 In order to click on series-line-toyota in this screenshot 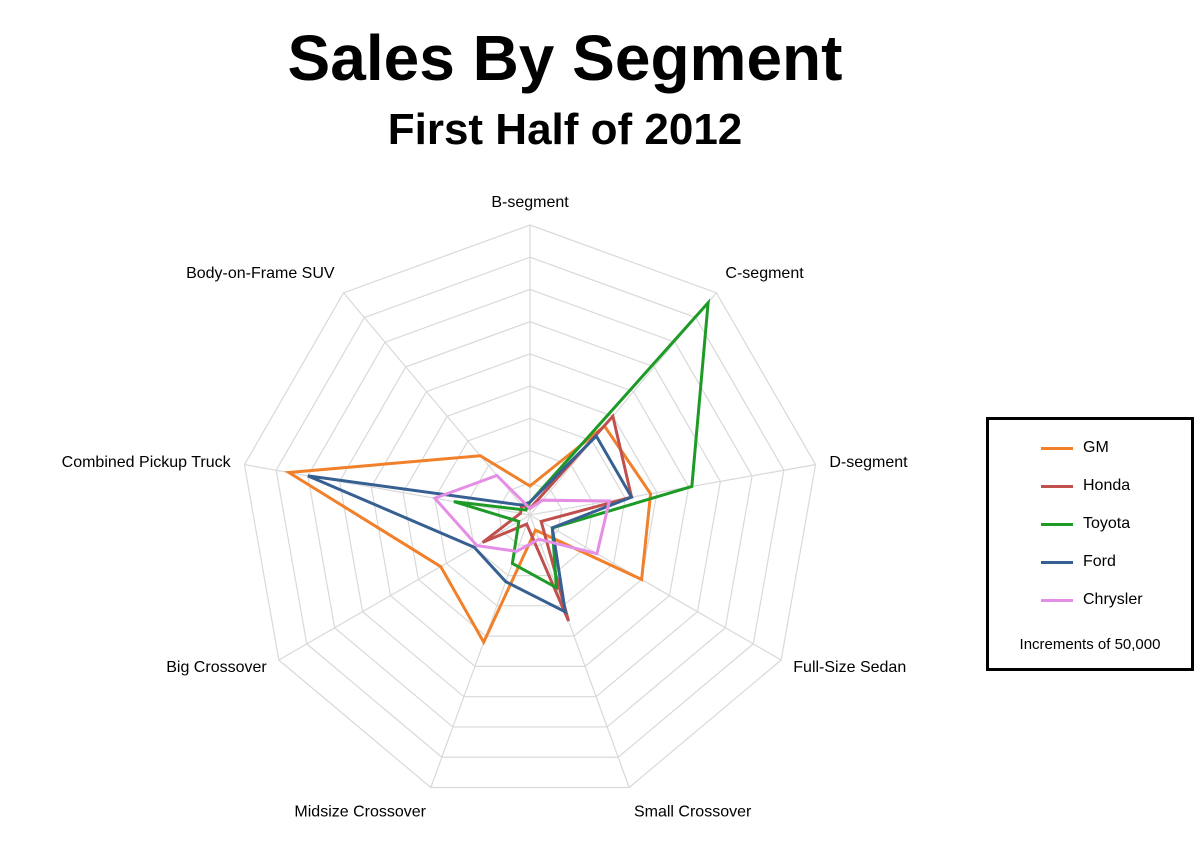, I will do `click(582, 444)`.